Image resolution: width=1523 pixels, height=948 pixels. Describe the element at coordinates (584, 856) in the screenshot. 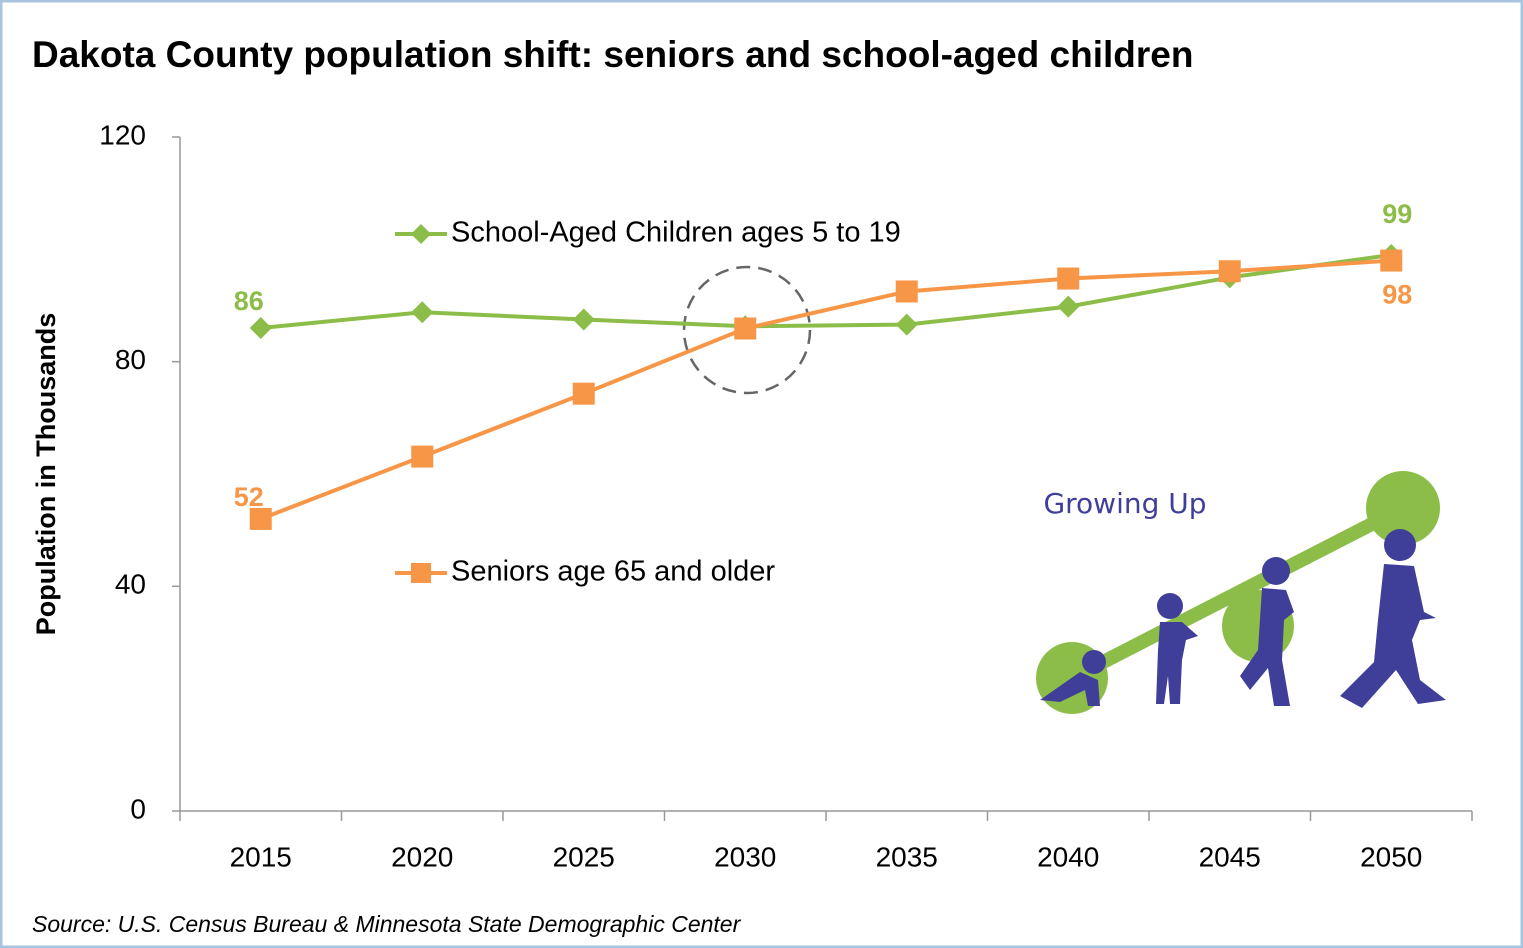

I see `x-tick-label: 2025` at that location.